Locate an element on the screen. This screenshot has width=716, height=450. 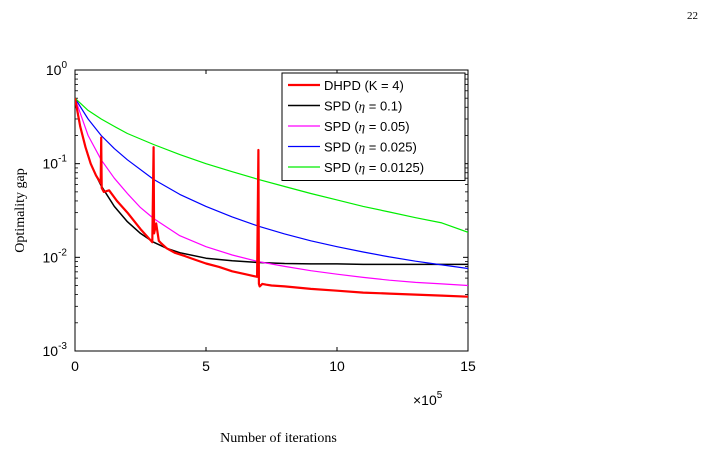
x-axis-label: Number of iterations is located at coordinates (278, 438).